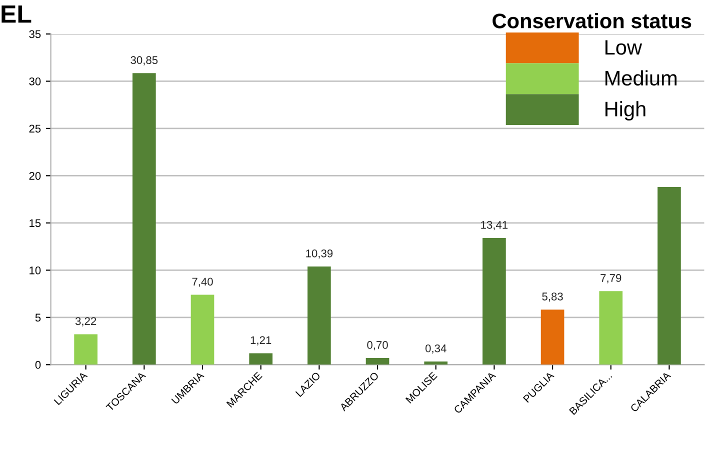 Image resolution: width=726 pixels, height=453 pixels. I want to click on y-tick-label: 0, so click(38, 364).